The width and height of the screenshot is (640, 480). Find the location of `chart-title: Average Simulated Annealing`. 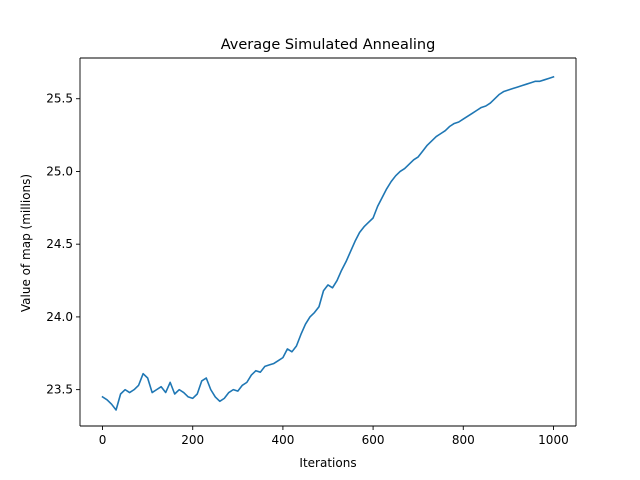

chart-title: Average Simulated Annealing is located at coordinates (328, 45).